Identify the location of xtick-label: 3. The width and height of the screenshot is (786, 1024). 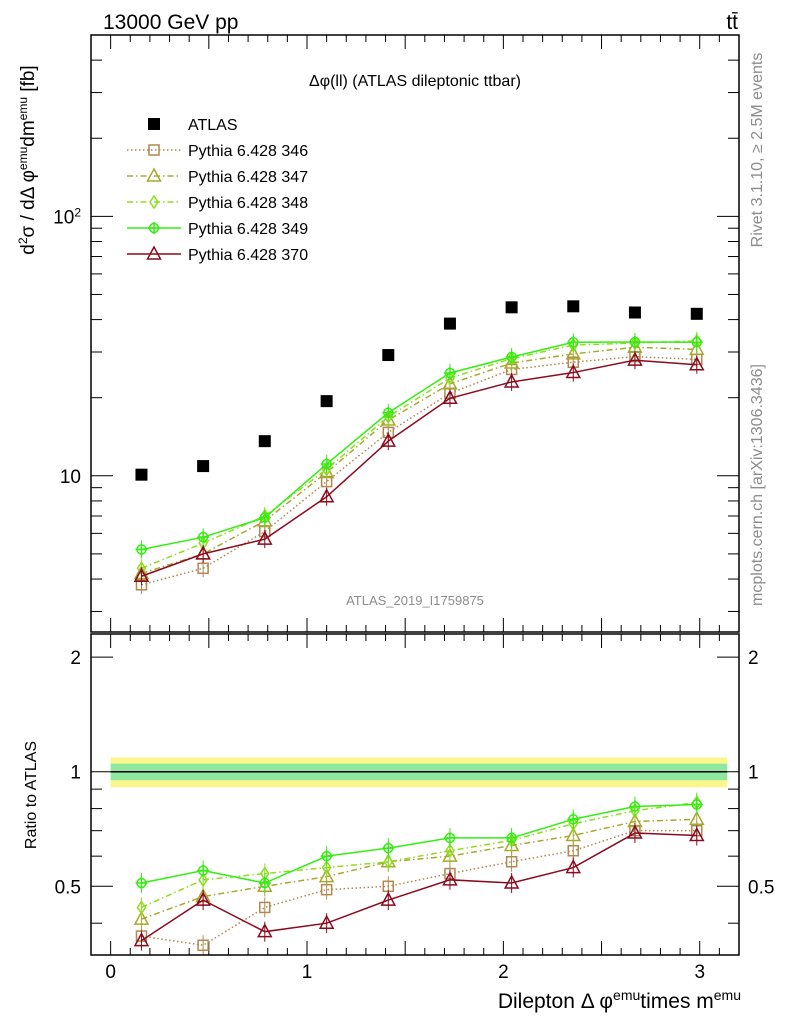
(699, 972).